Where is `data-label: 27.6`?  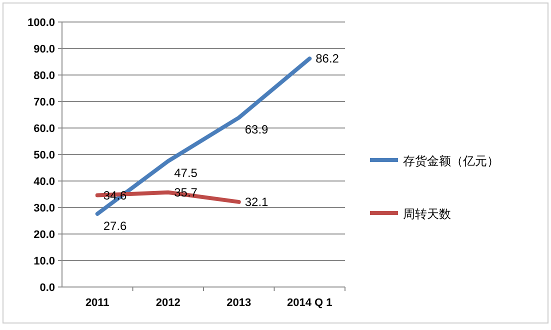
data-label: 27.6 is located at coordinates (115, 225).